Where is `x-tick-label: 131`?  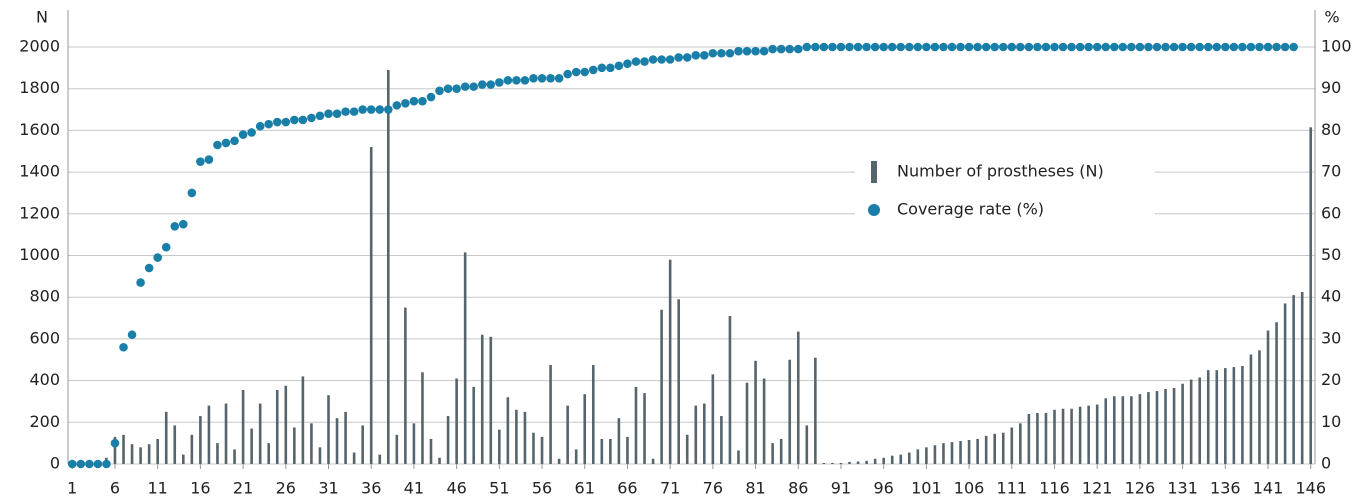
x-tick-label: 131 is located at coordinates (1182, 488).